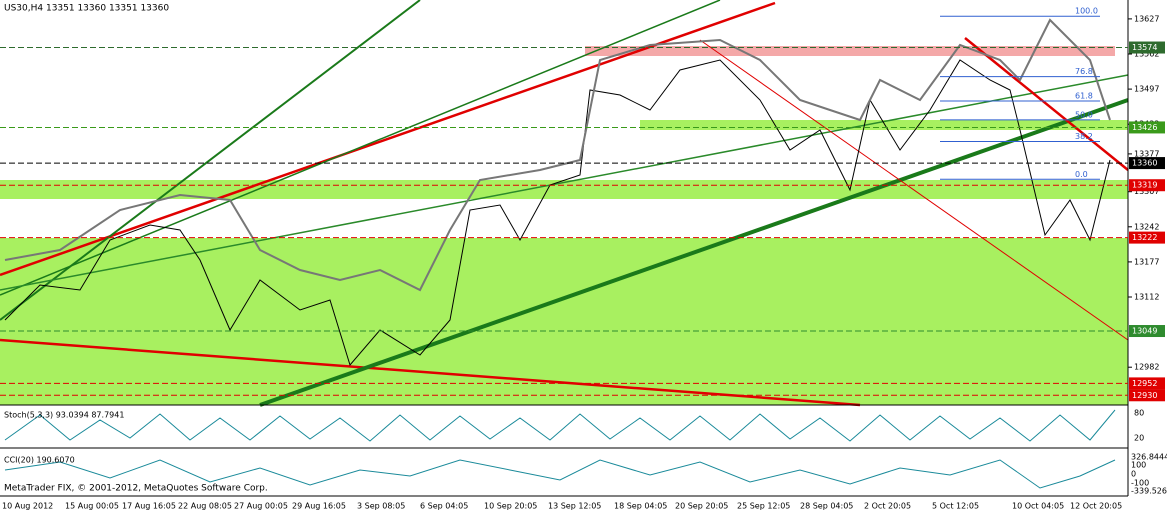 The height and width of the screenshot is (513, 1167). I want to click on level-label: 13319, so click(1144, 185).